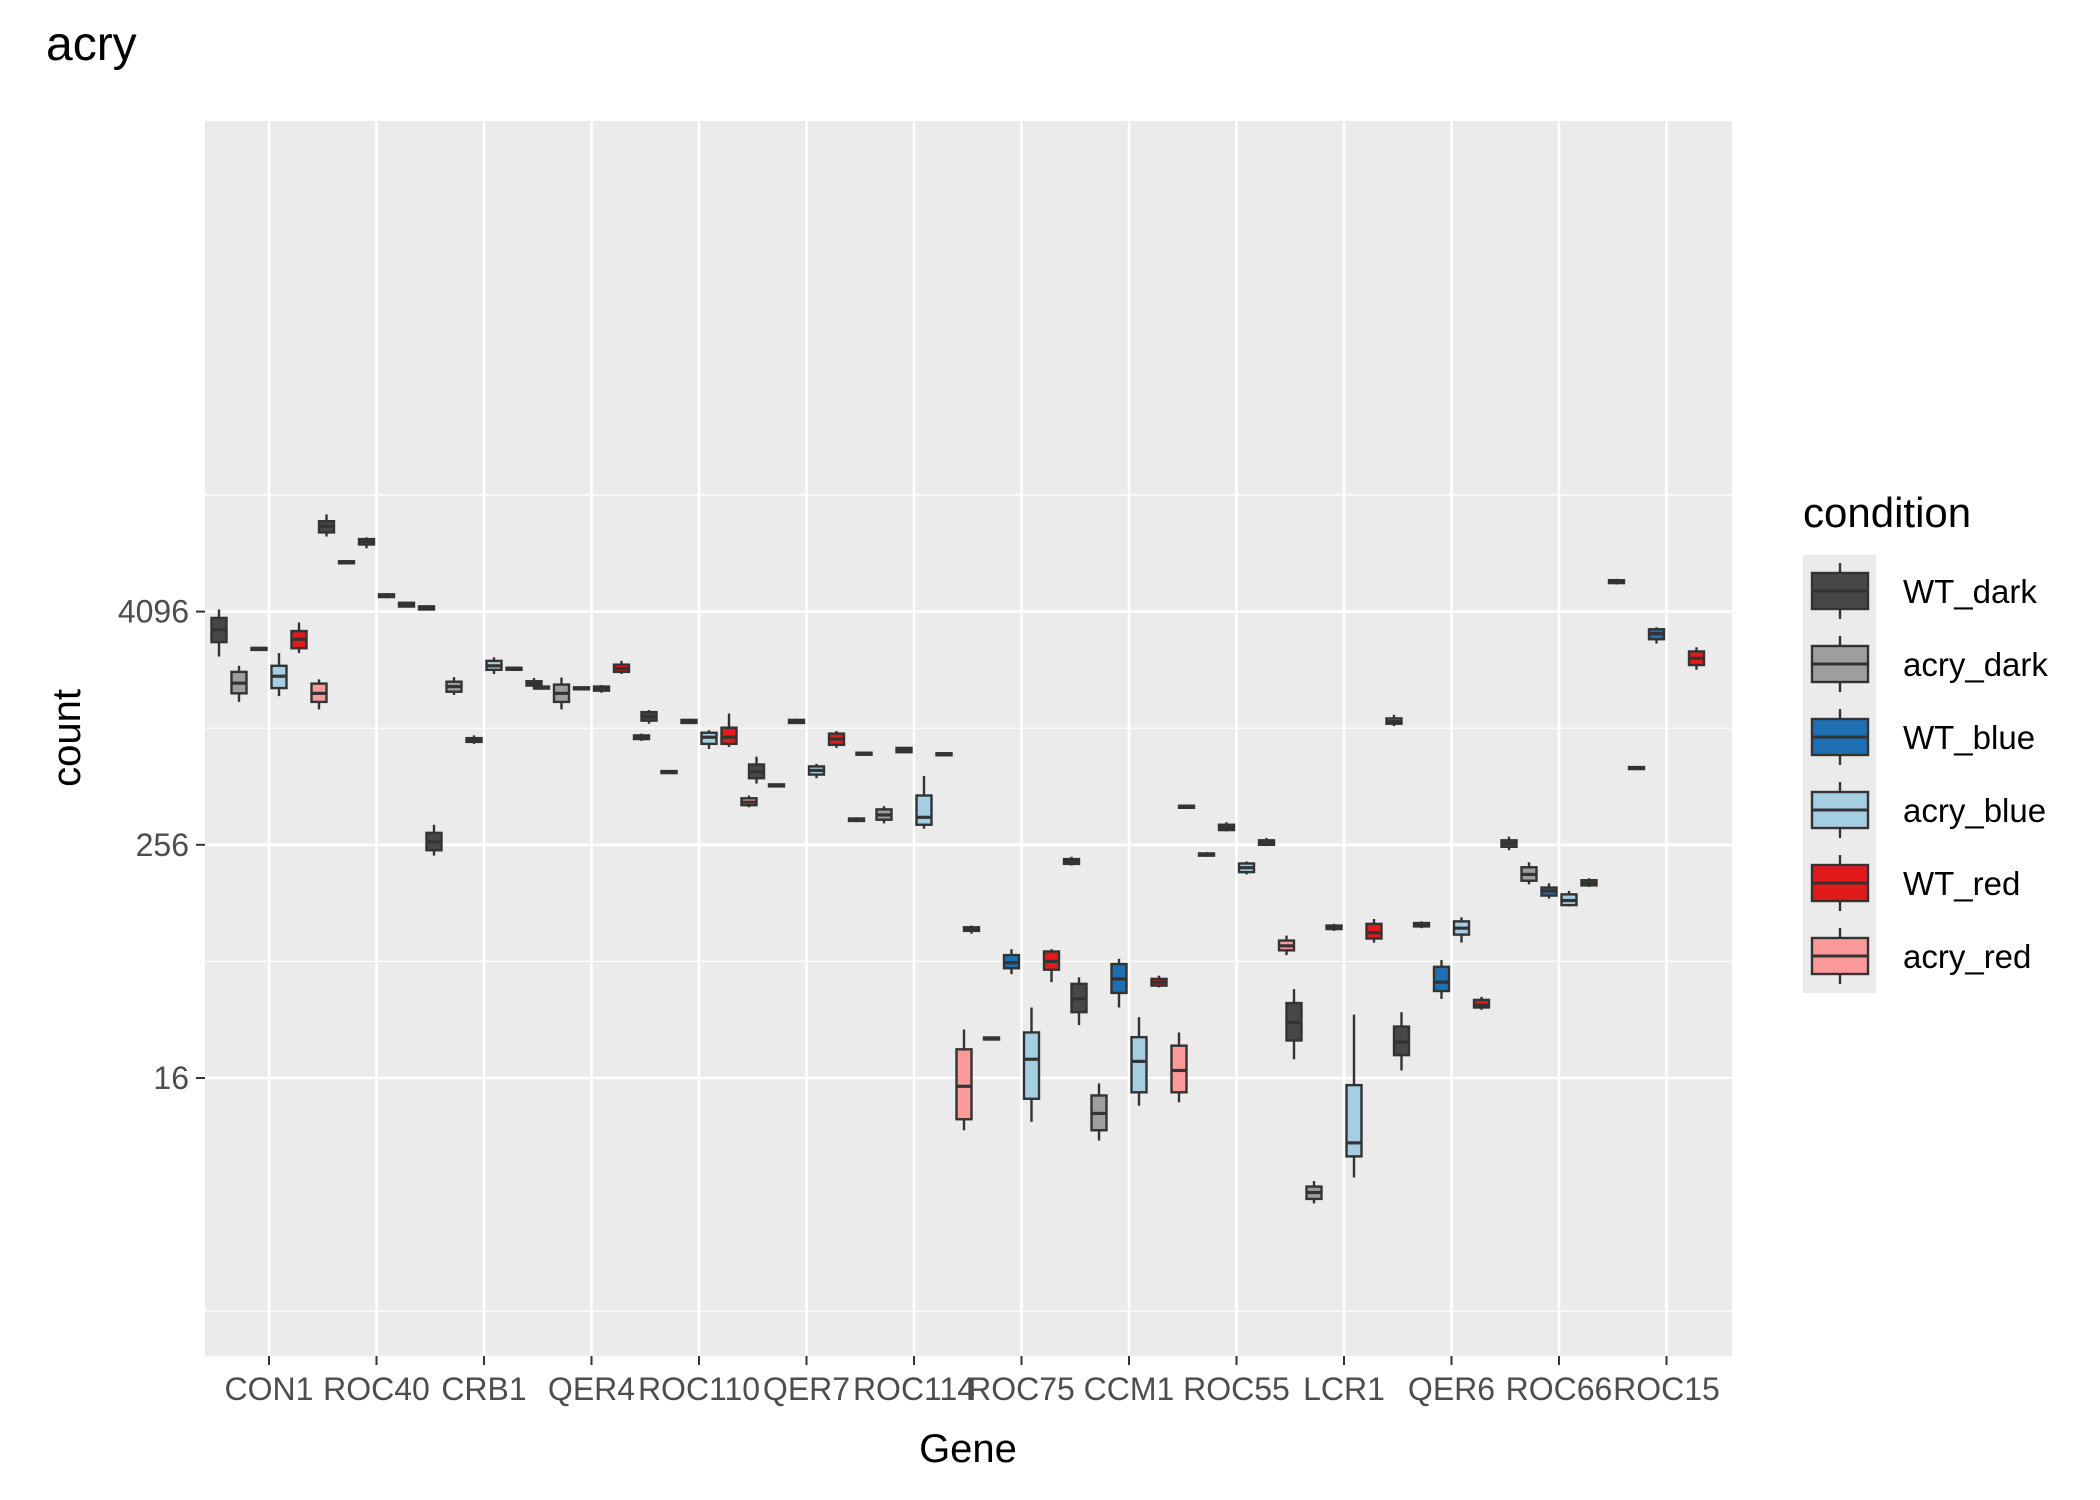  I want to click on legend-item-WT_dark: WT_dark, so click(1923, 591).